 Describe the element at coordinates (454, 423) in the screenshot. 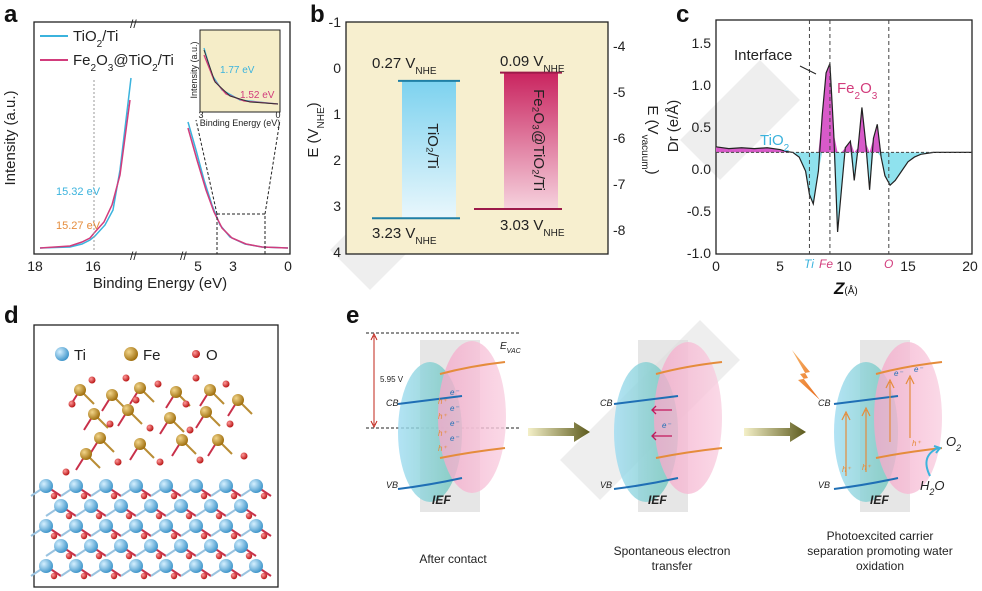

I see `electron-1c: e⁻` at that location.